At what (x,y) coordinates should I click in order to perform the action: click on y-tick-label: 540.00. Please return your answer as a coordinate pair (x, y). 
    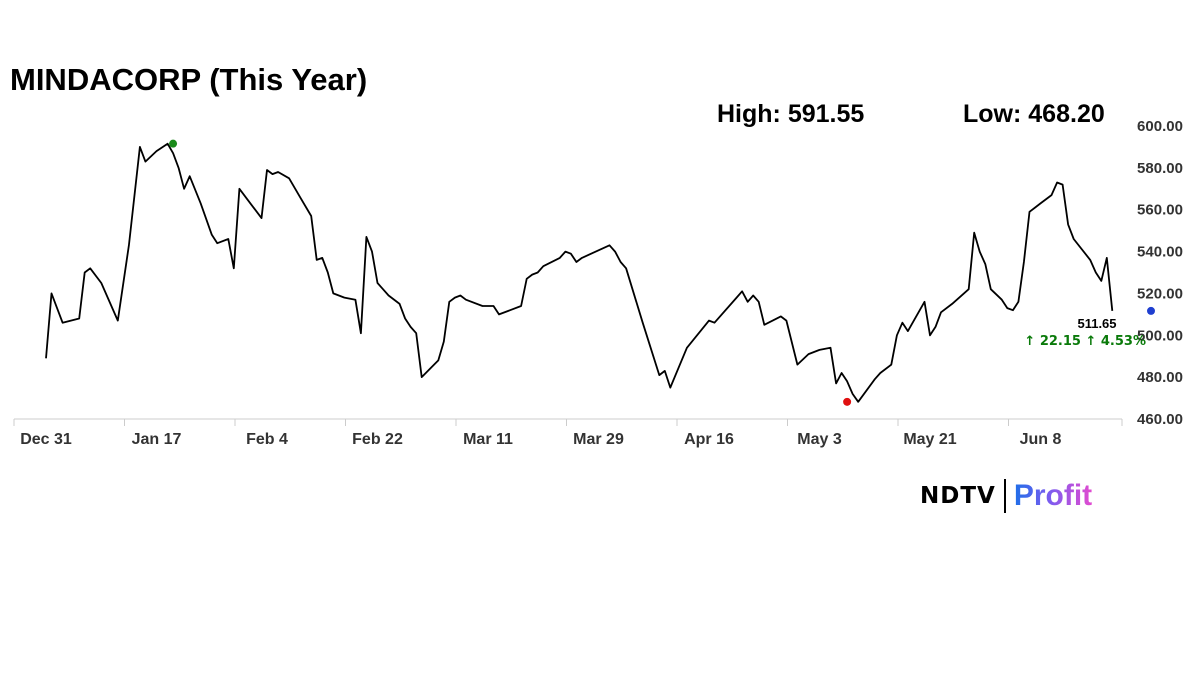
    Looking at the image, I should click on (1160, 252).